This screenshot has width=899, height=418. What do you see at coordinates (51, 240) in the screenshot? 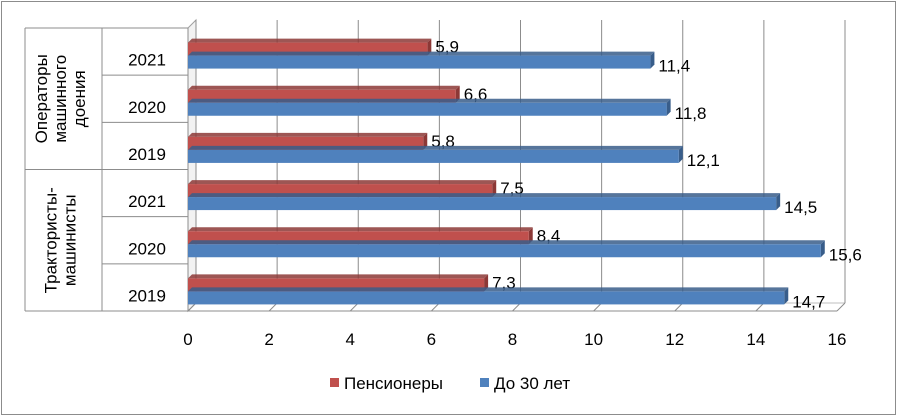
I see `group-label-line: Трактористы-` at bounding box center [51, 240].